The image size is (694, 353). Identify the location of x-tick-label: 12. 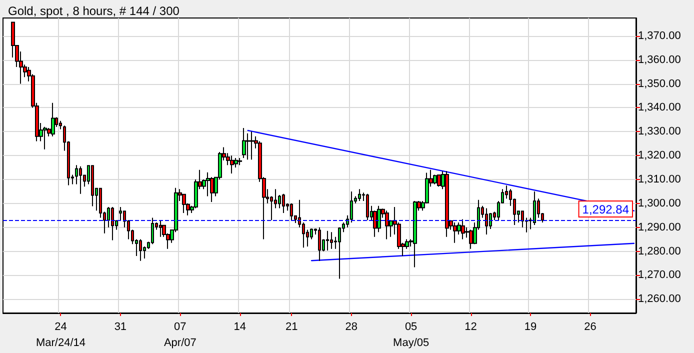
(470, 327).